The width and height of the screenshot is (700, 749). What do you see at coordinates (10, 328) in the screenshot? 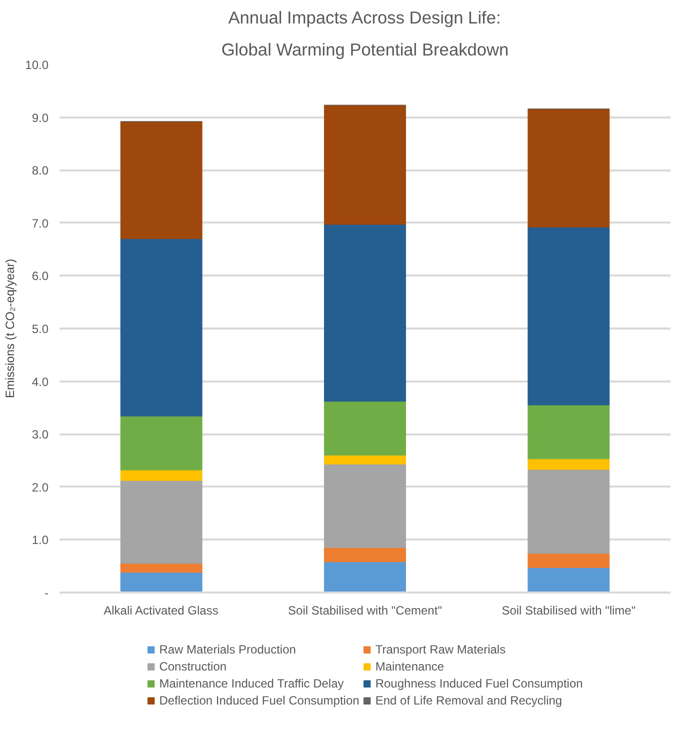
I see `y-axis-title: Emissions (t CO₂-eq/year)` at bounding box center [10, 328].